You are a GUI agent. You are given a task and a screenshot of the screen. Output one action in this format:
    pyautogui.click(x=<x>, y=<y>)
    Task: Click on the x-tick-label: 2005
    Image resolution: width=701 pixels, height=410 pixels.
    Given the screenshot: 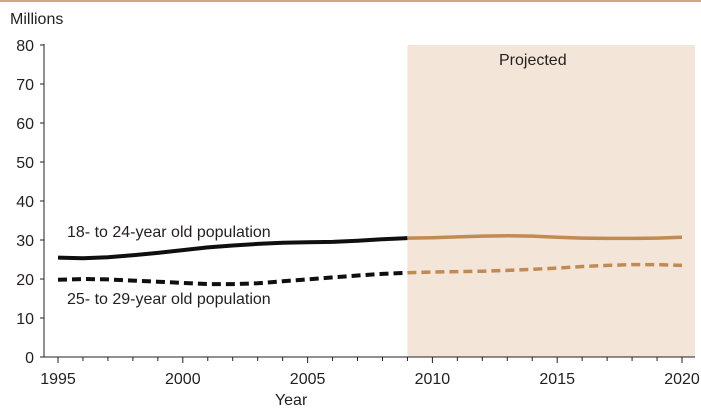 What is the action you would take?
    pyautogui.click(x=308, y=379)
    